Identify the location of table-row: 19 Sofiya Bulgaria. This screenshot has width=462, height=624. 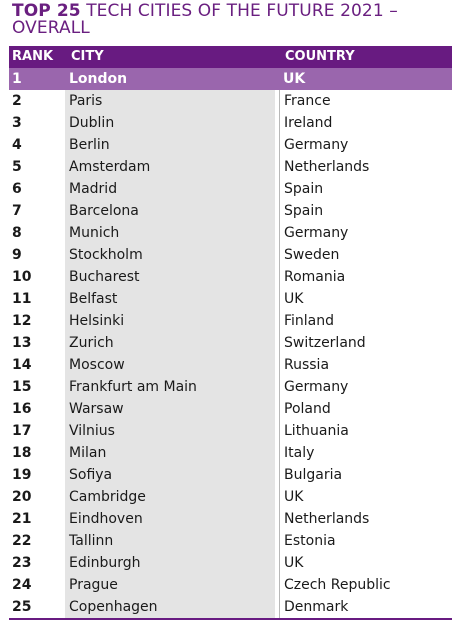
(230, 475).